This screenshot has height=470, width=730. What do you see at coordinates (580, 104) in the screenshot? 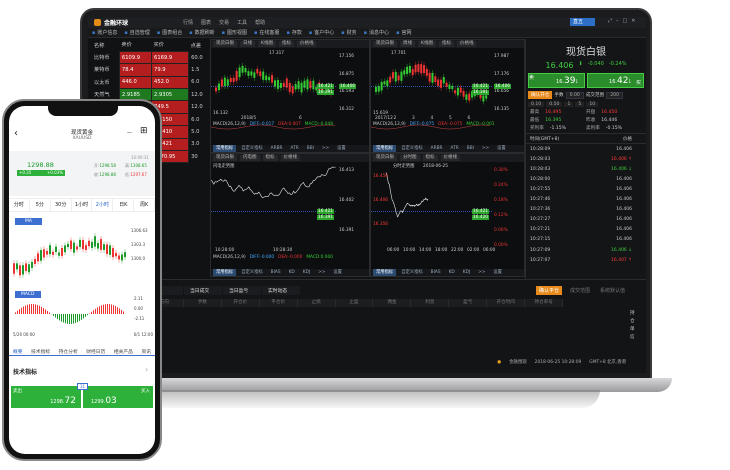
I see `quick-lot-button: 5` at bounding box center [580, 104].